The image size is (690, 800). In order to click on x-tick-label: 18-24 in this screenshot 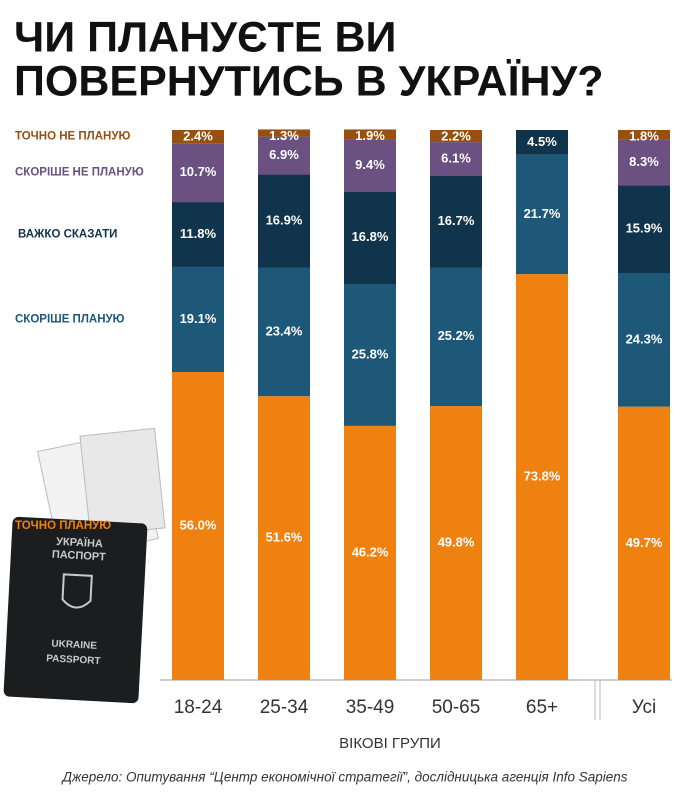, I will do `click(198, 707)`.